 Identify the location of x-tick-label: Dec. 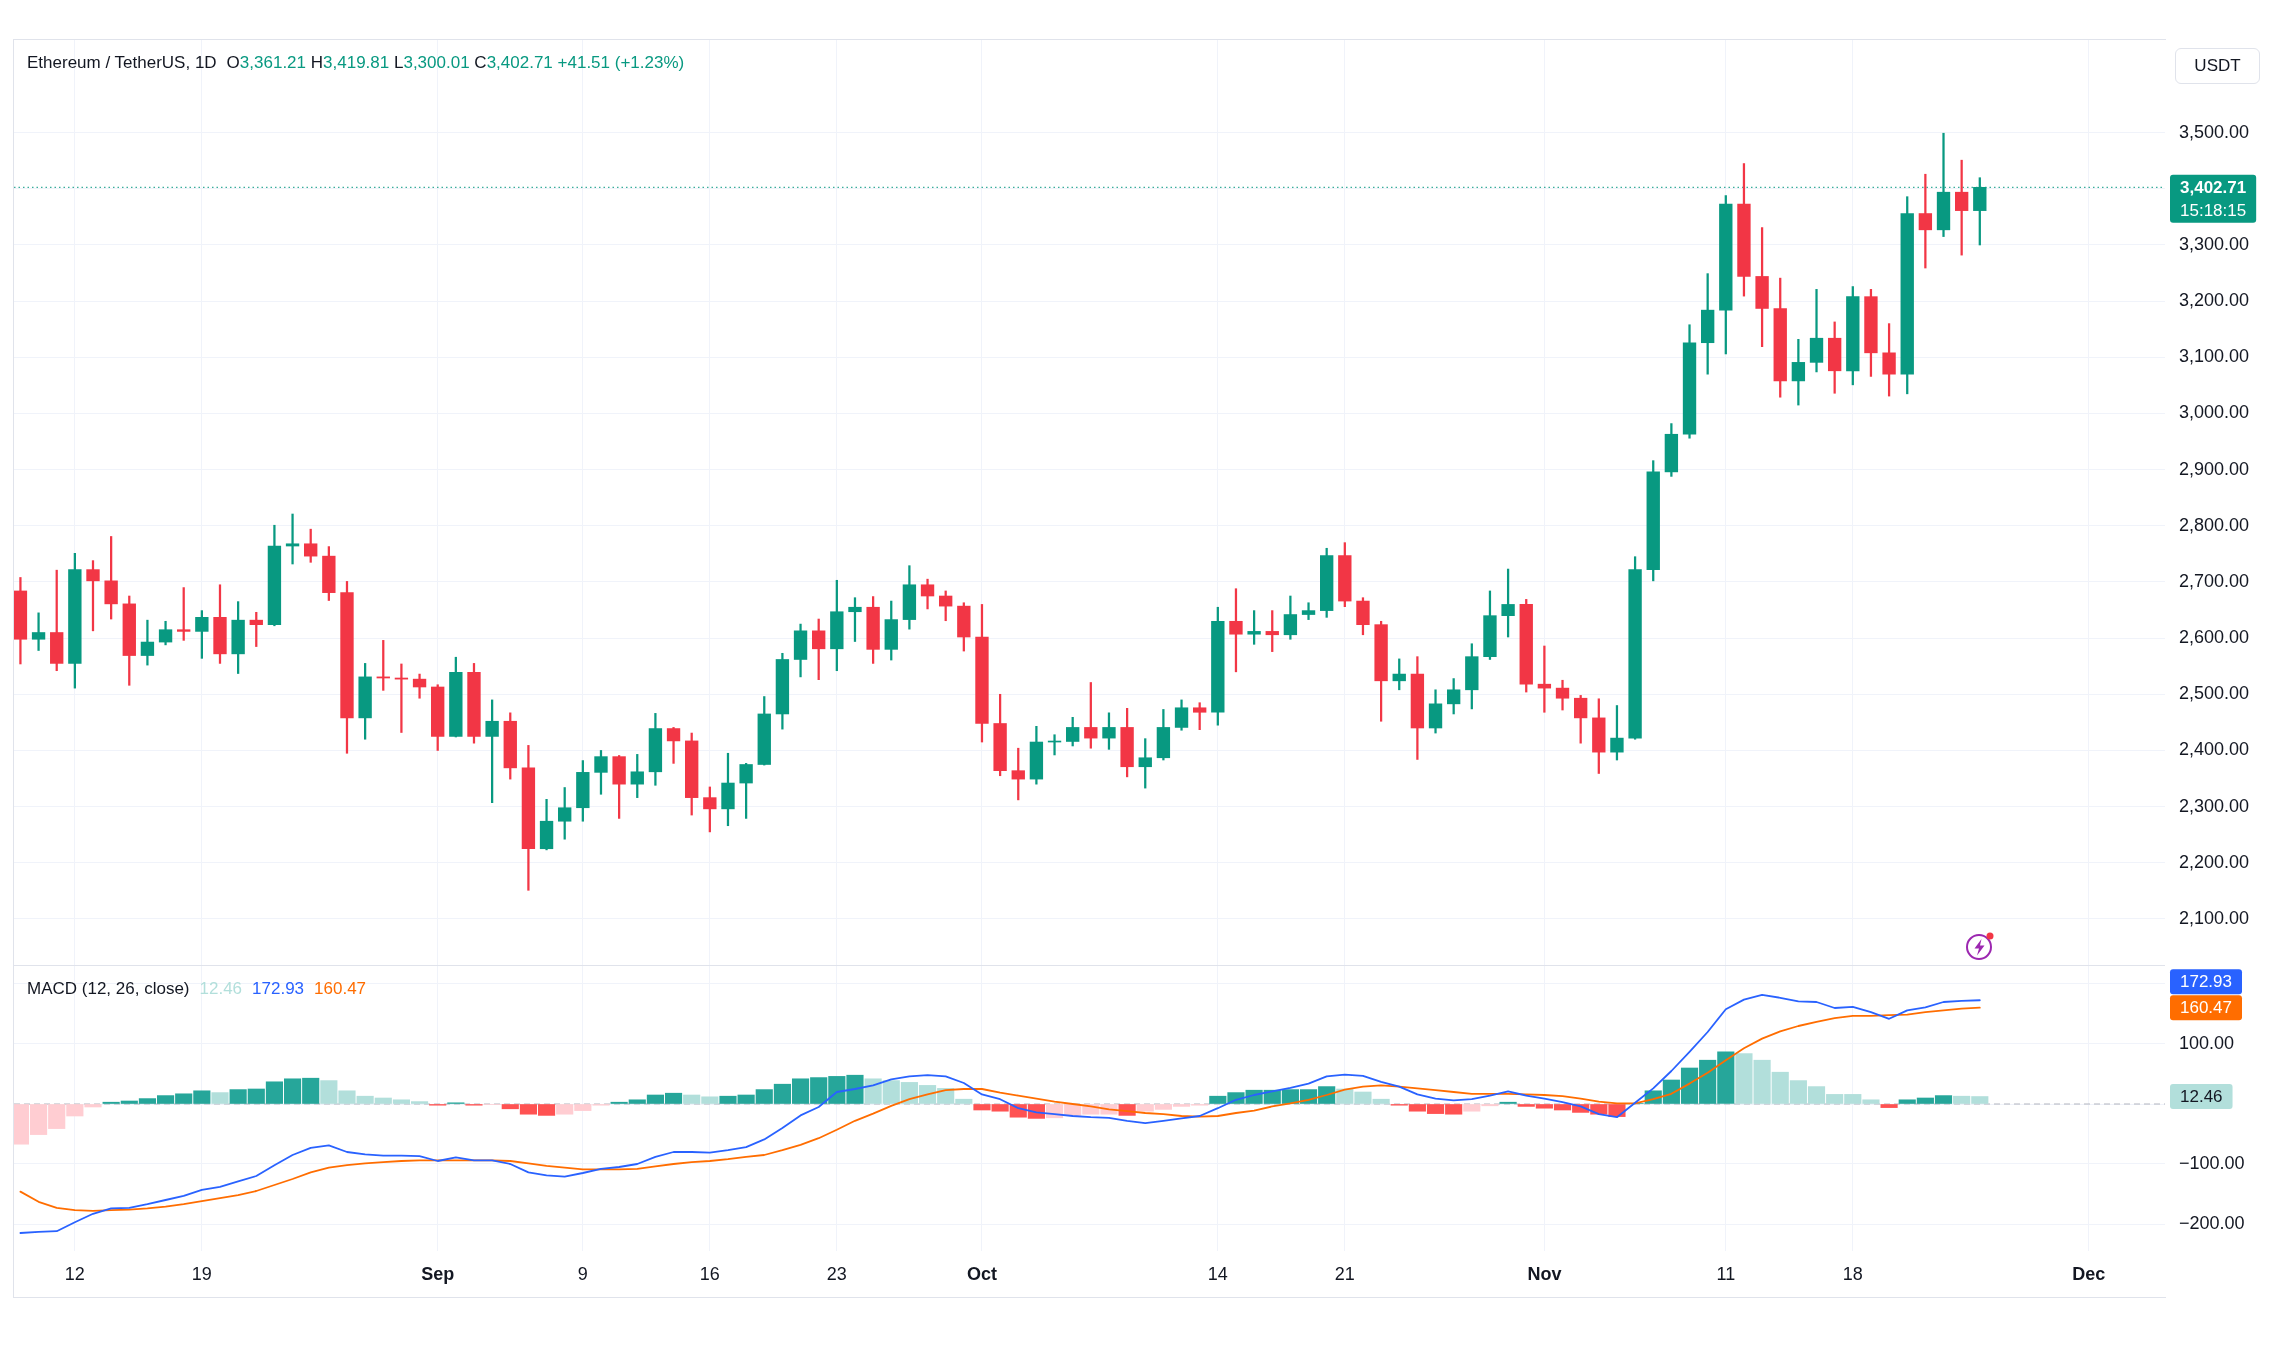
(2089, 1273).